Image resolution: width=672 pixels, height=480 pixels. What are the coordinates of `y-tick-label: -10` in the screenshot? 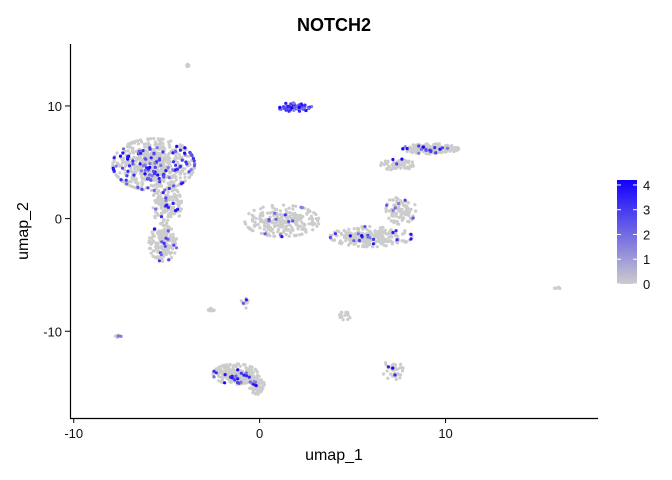 It's located at (52, 331).